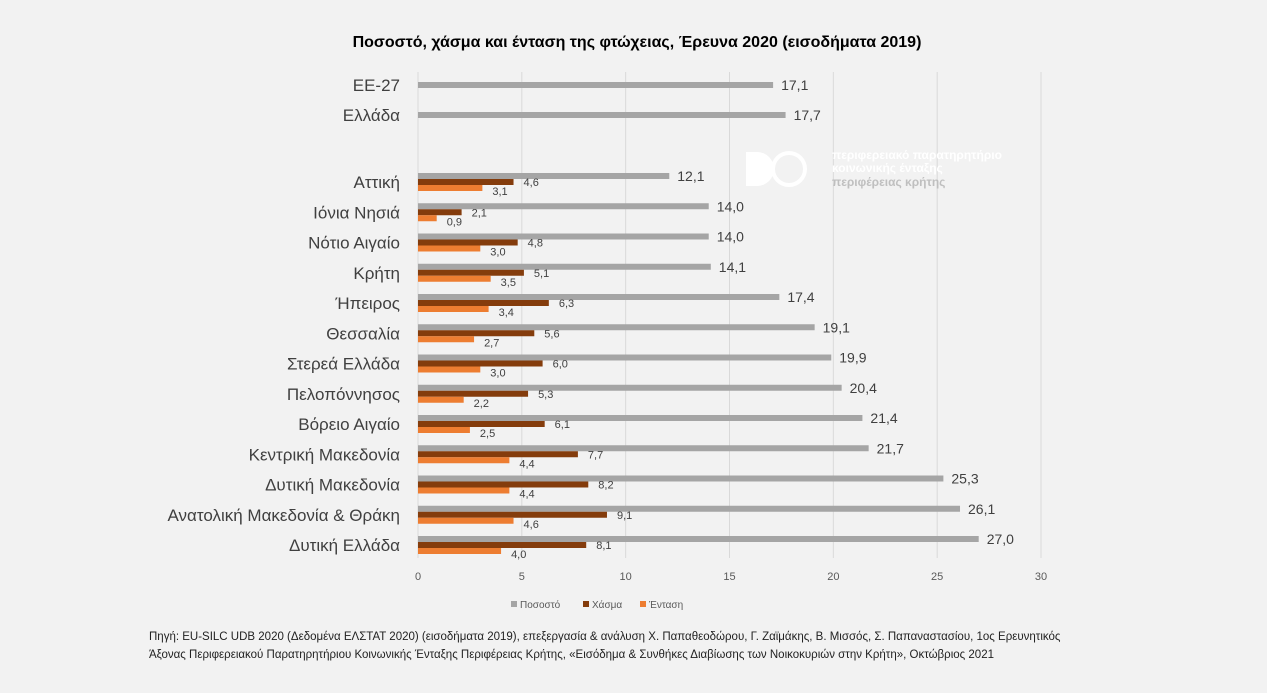 This screenshot has height=693, width=1267. Describe the element at coordinates (732, 267) in the screenshot. I see `value-label-rate-3: 14,1` at that location.